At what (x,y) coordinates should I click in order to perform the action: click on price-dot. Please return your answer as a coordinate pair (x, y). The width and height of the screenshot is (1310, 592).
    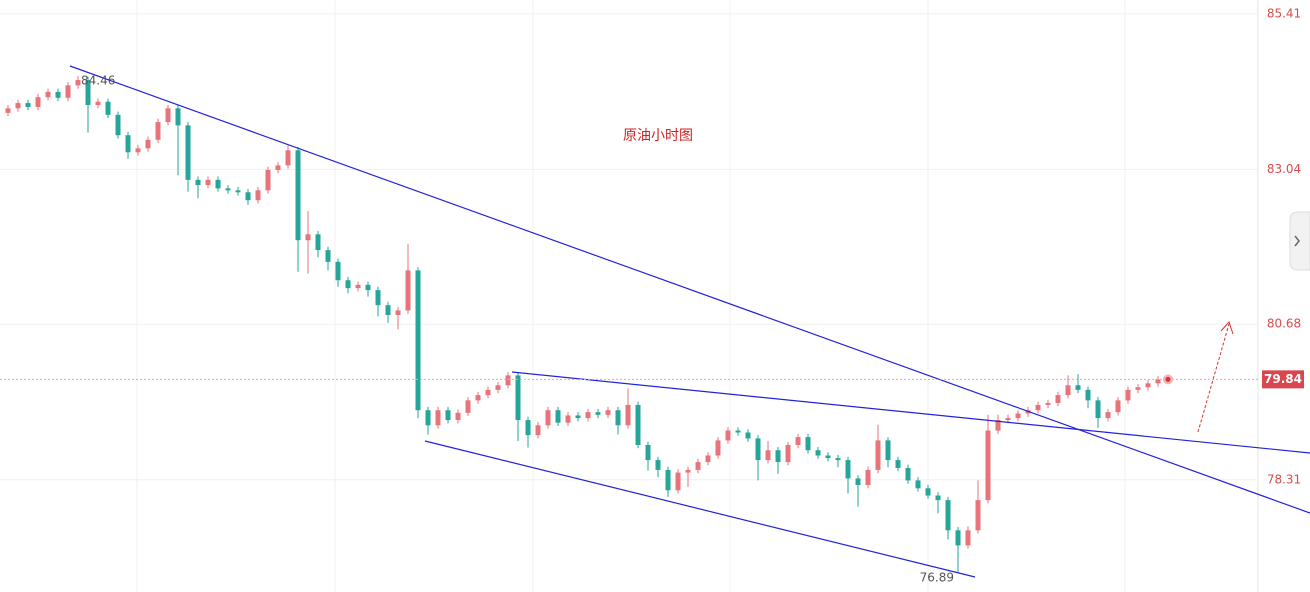
    Looking at the image, I should click on (1168, 379).